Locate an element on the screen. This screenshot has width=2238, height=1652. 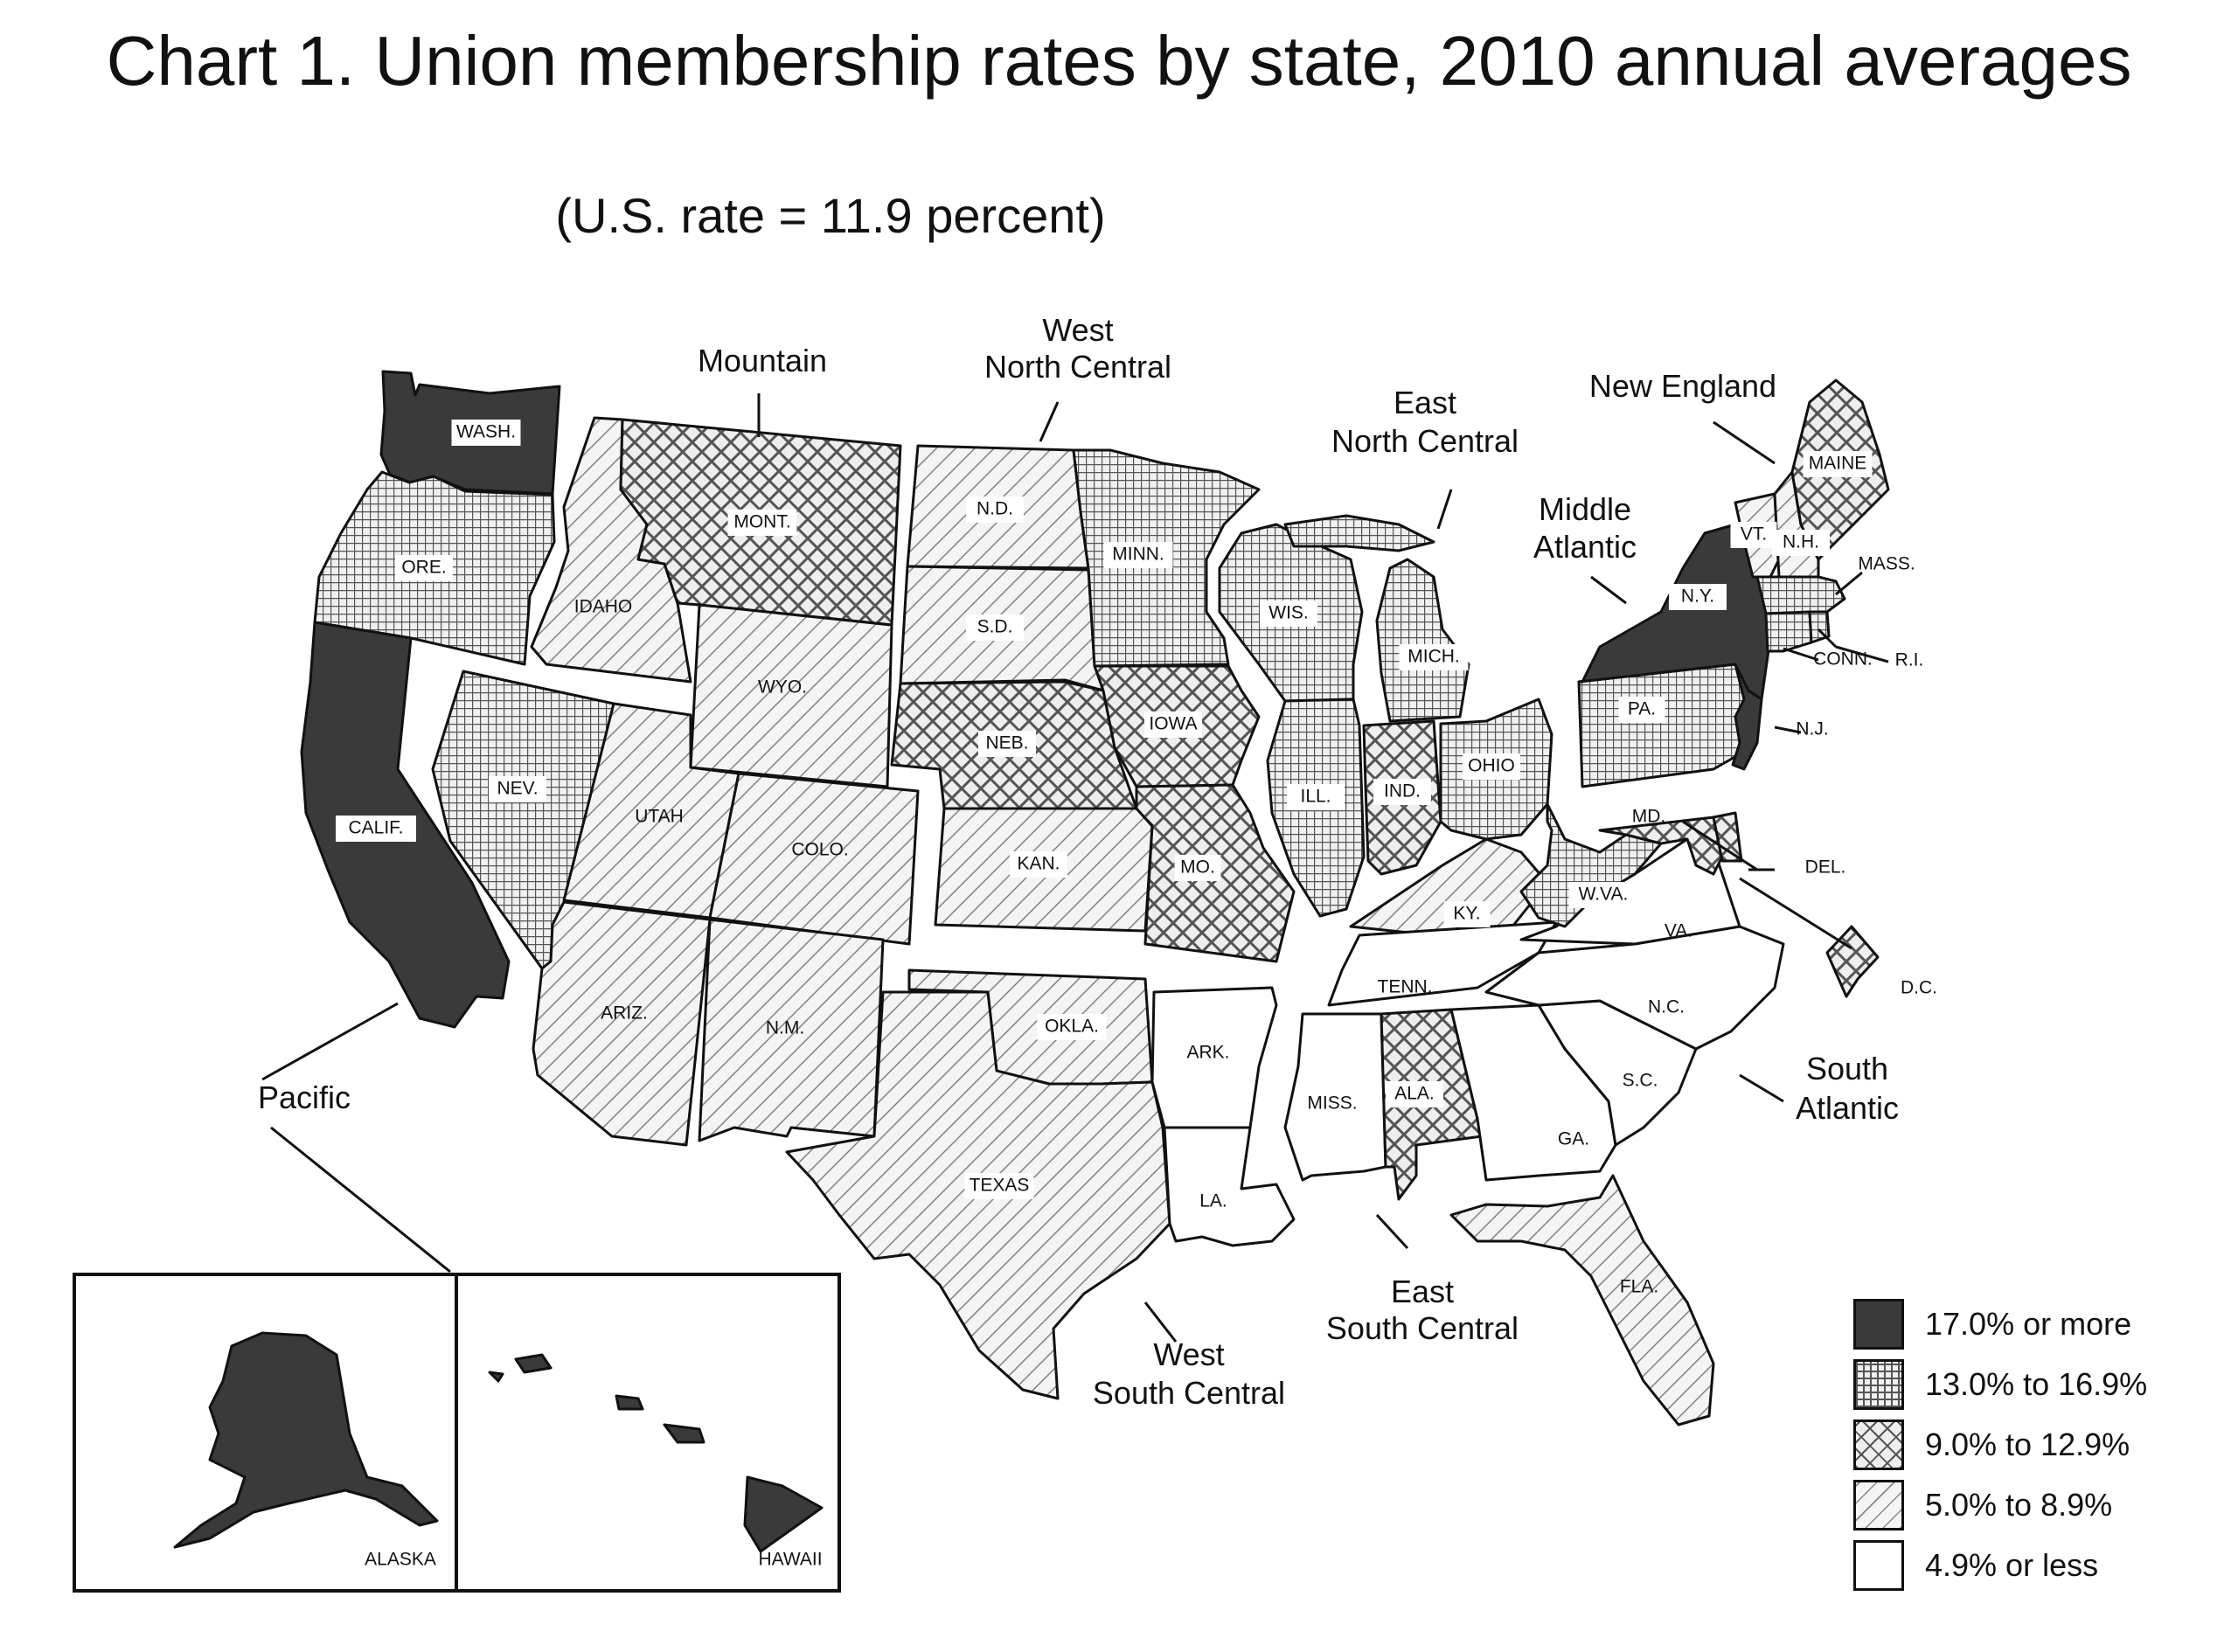
state-label-colo: COLO. is located at coordinates (819, 850).